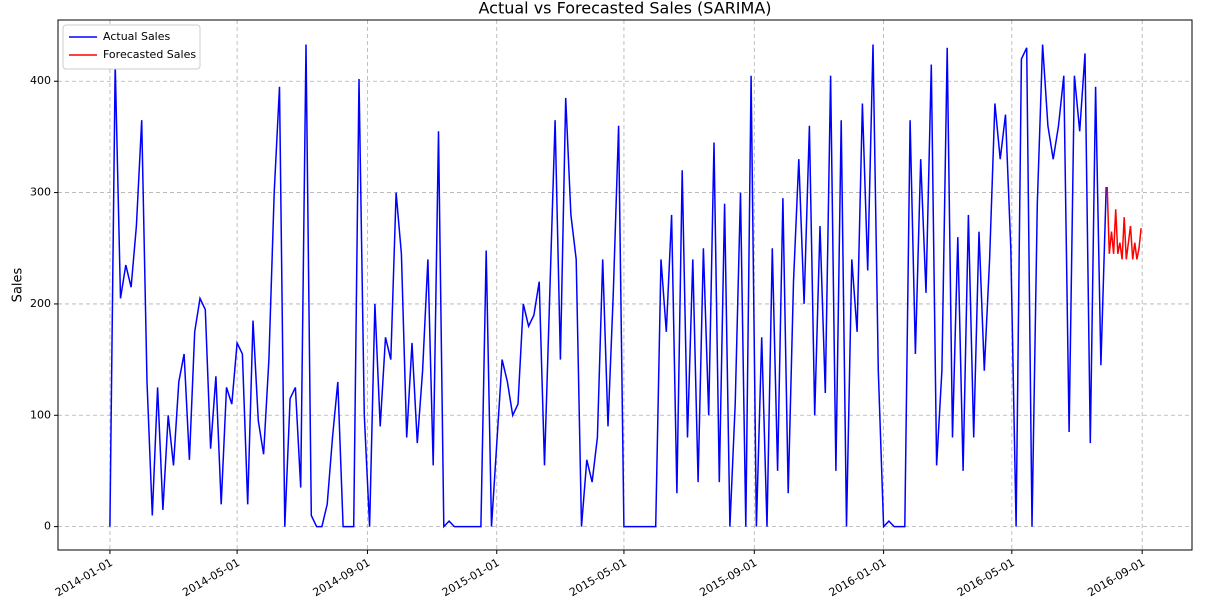 Image resolution: width=1211 pixels, height=607 pixels. Describe the element at coordinates (471, 577) in the screenshot. I see `x-tick-label: 2015-01-01` at that location.